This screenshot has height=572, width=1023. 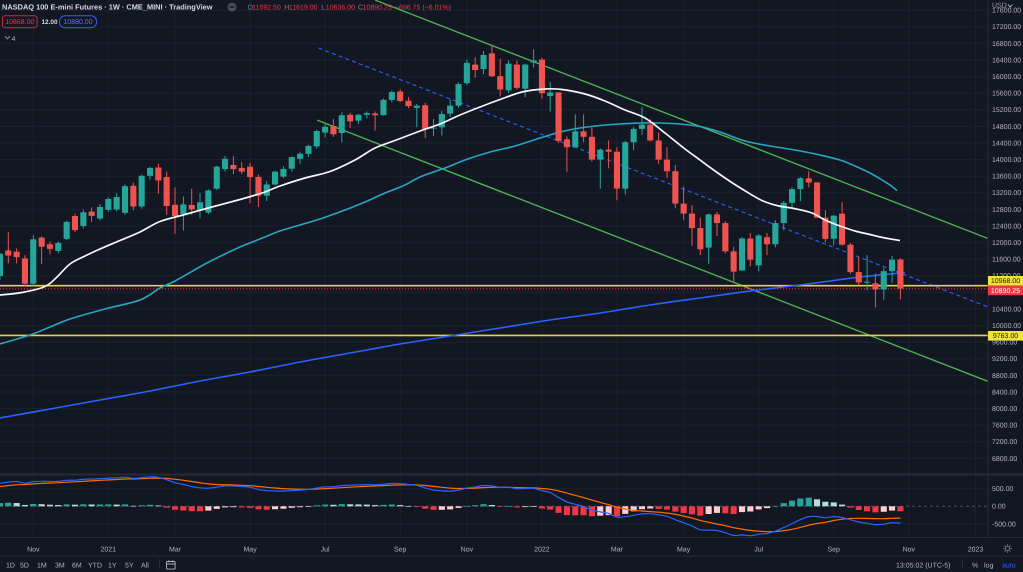 I want to click on svg-text: 2023, so click(x=976, y=550).